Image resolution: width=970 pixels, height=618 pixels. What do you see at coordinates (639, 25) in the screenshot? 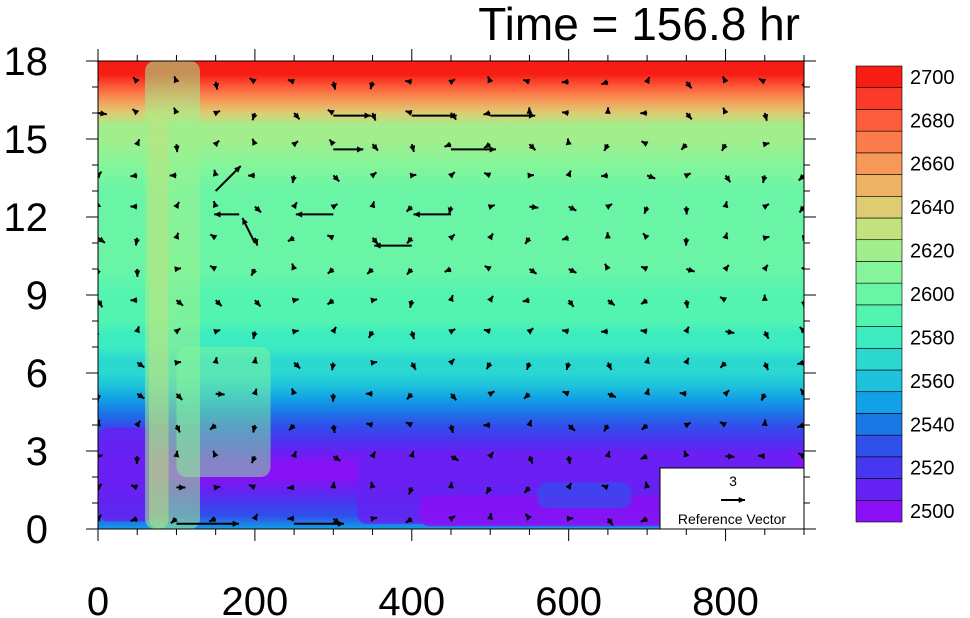
I see `chart-title: Time = 156.8 hr` at bounding box center [639, 25].